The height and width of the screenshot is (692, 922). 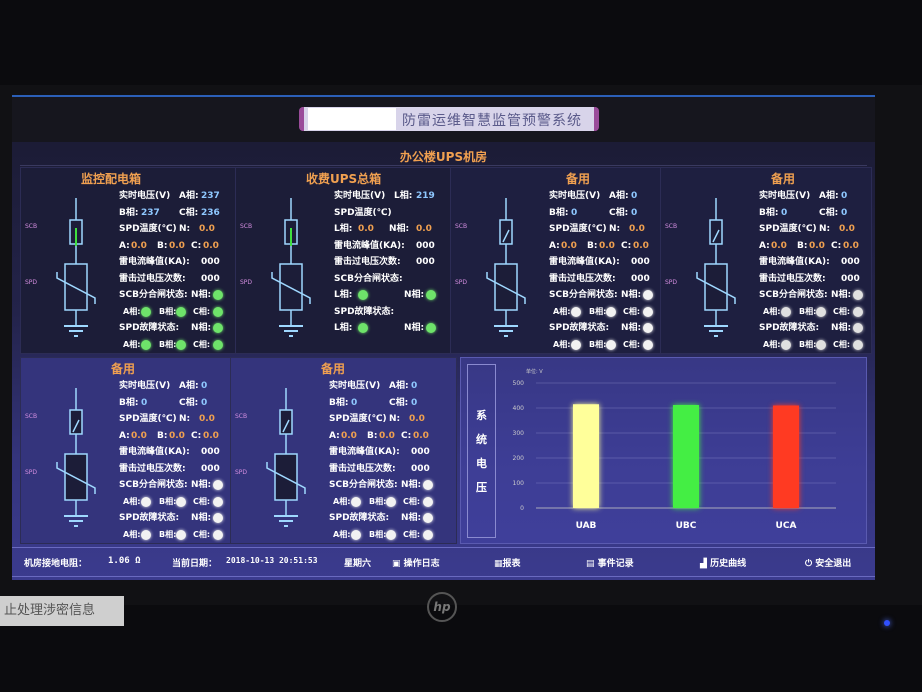 What do you see at coordinates (519, 433) in the screenshot?
I see `y-tick-label: 300` at bounding box center [519, 433].